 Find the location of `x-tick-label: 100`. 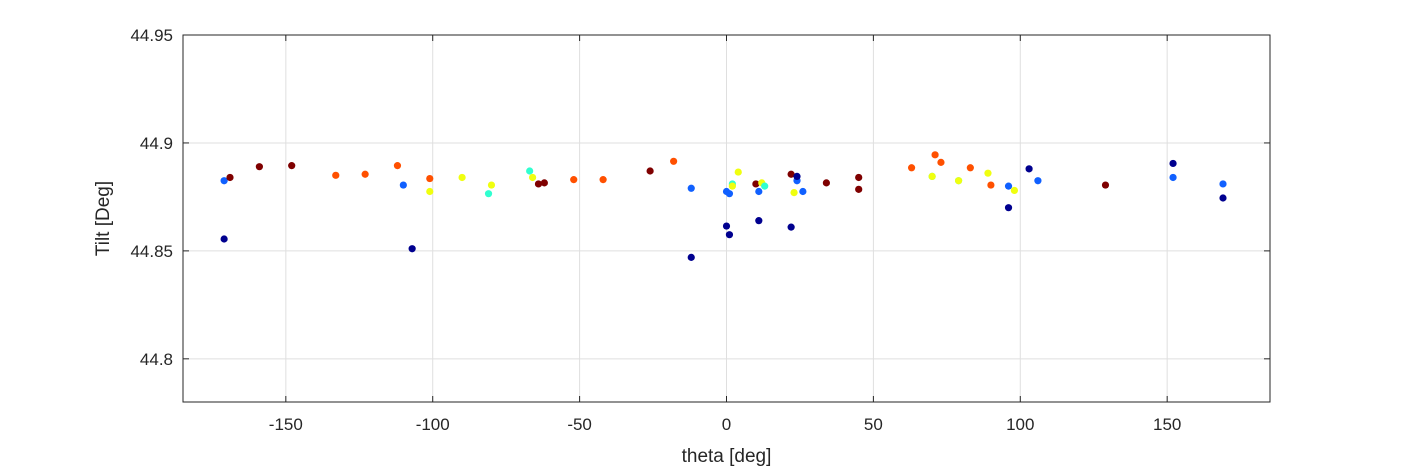

x-tick-label: 100 is located at coordinates (1020, 424).